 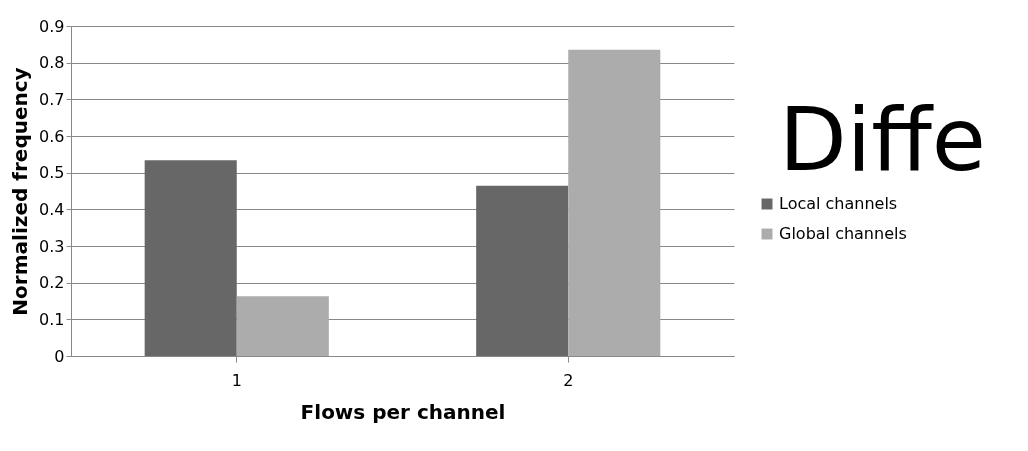 What do you see at coordinates (838, 203) in the screenshot?
I see `legend-label: Local channels` at bounding box center [838, 203].